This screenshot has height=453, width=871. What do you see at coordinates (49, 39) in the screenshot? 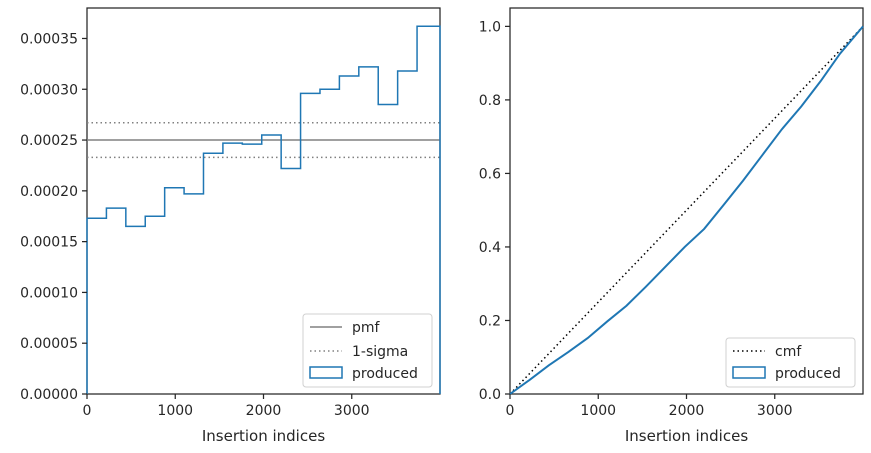
I see `y-tick-label: 0.00035` at bounding box center [49, 39].